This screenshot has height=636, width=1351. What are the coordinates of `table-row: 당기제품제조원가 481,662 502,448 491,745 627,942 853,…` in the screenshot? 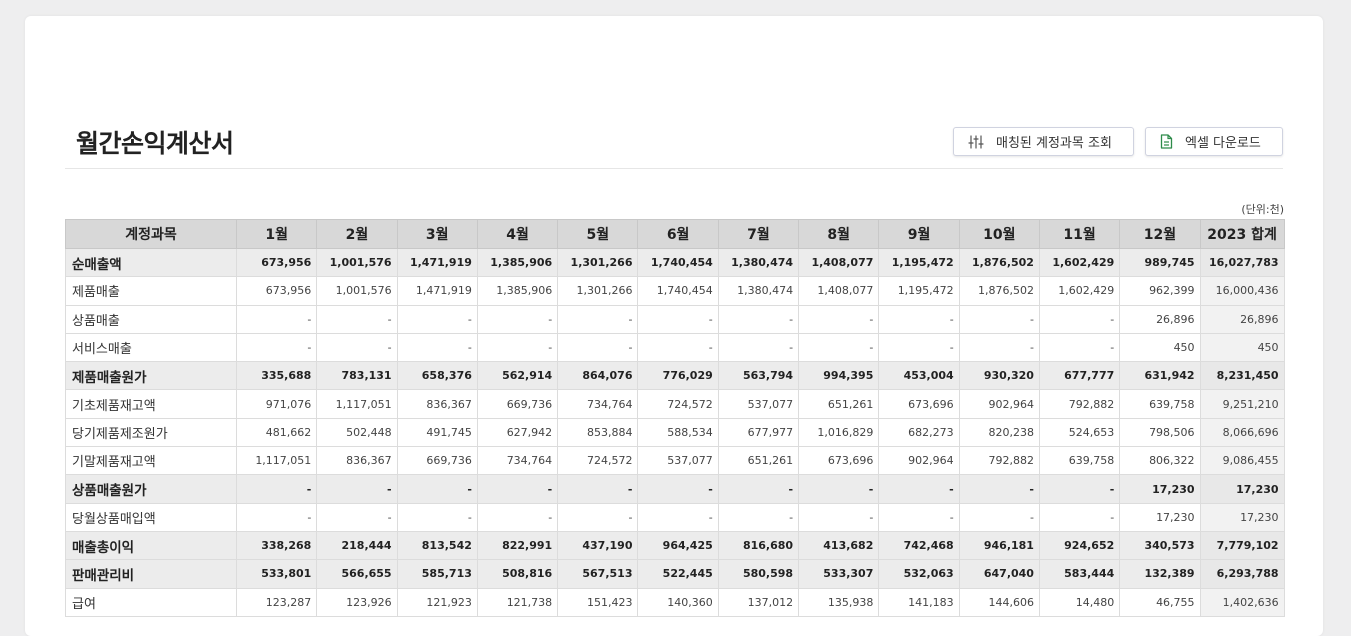 It's located at (675, 432).